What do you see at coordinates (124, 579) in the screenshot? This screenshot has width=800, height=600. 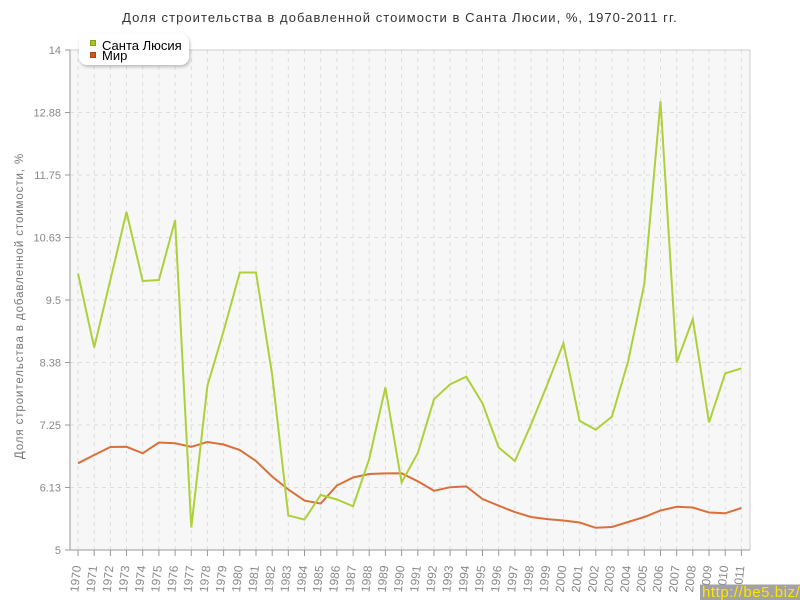 I see `svg-text: 1973` at bounding box center [124, 579].